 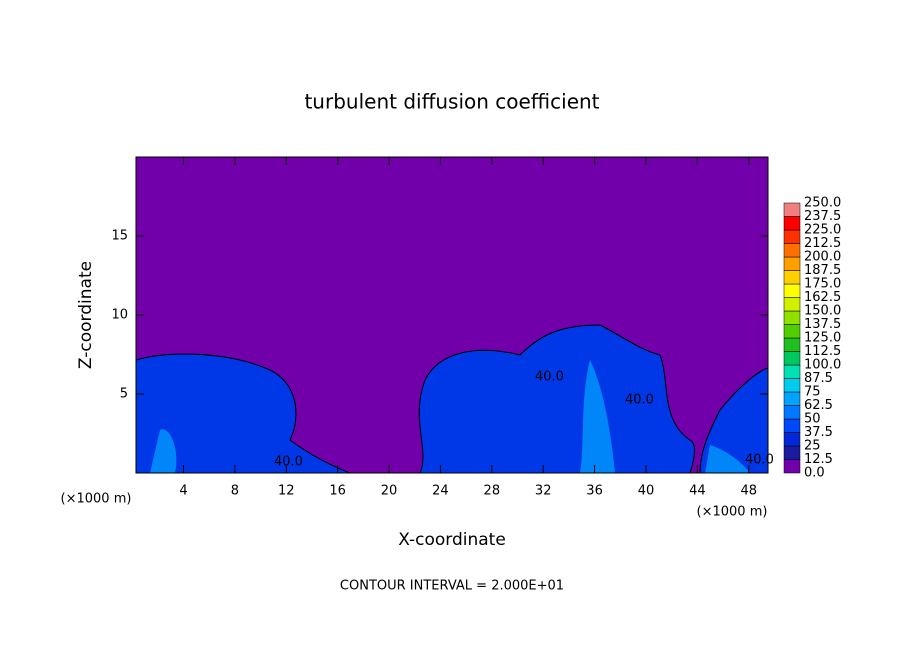 I want to click on x-tick-label: 20, so click(x=389, y=491).